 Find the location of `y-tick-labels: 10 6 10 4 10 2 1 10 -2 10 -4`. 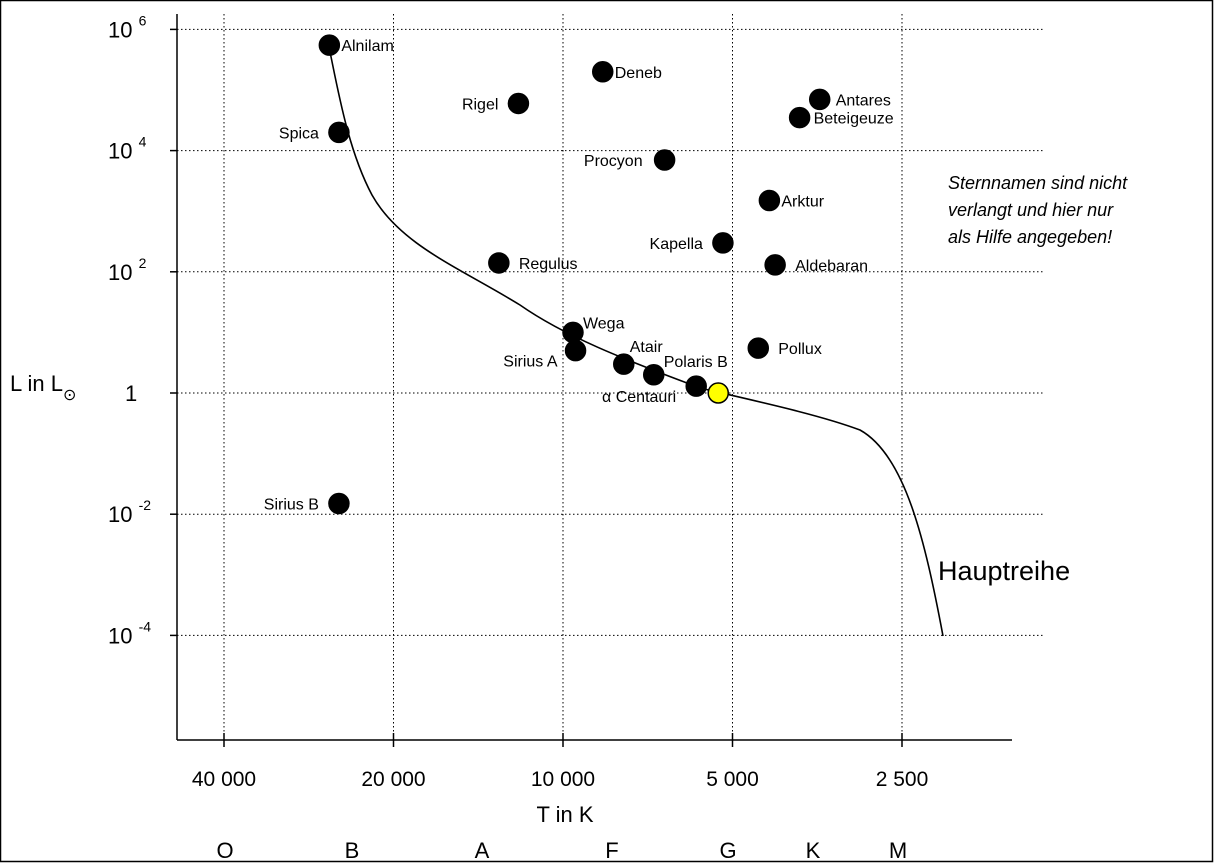

y-tick-labels: 10 6 10 4 10 2 1 10 -2 10 -4 is located at coordinates (142, 330).